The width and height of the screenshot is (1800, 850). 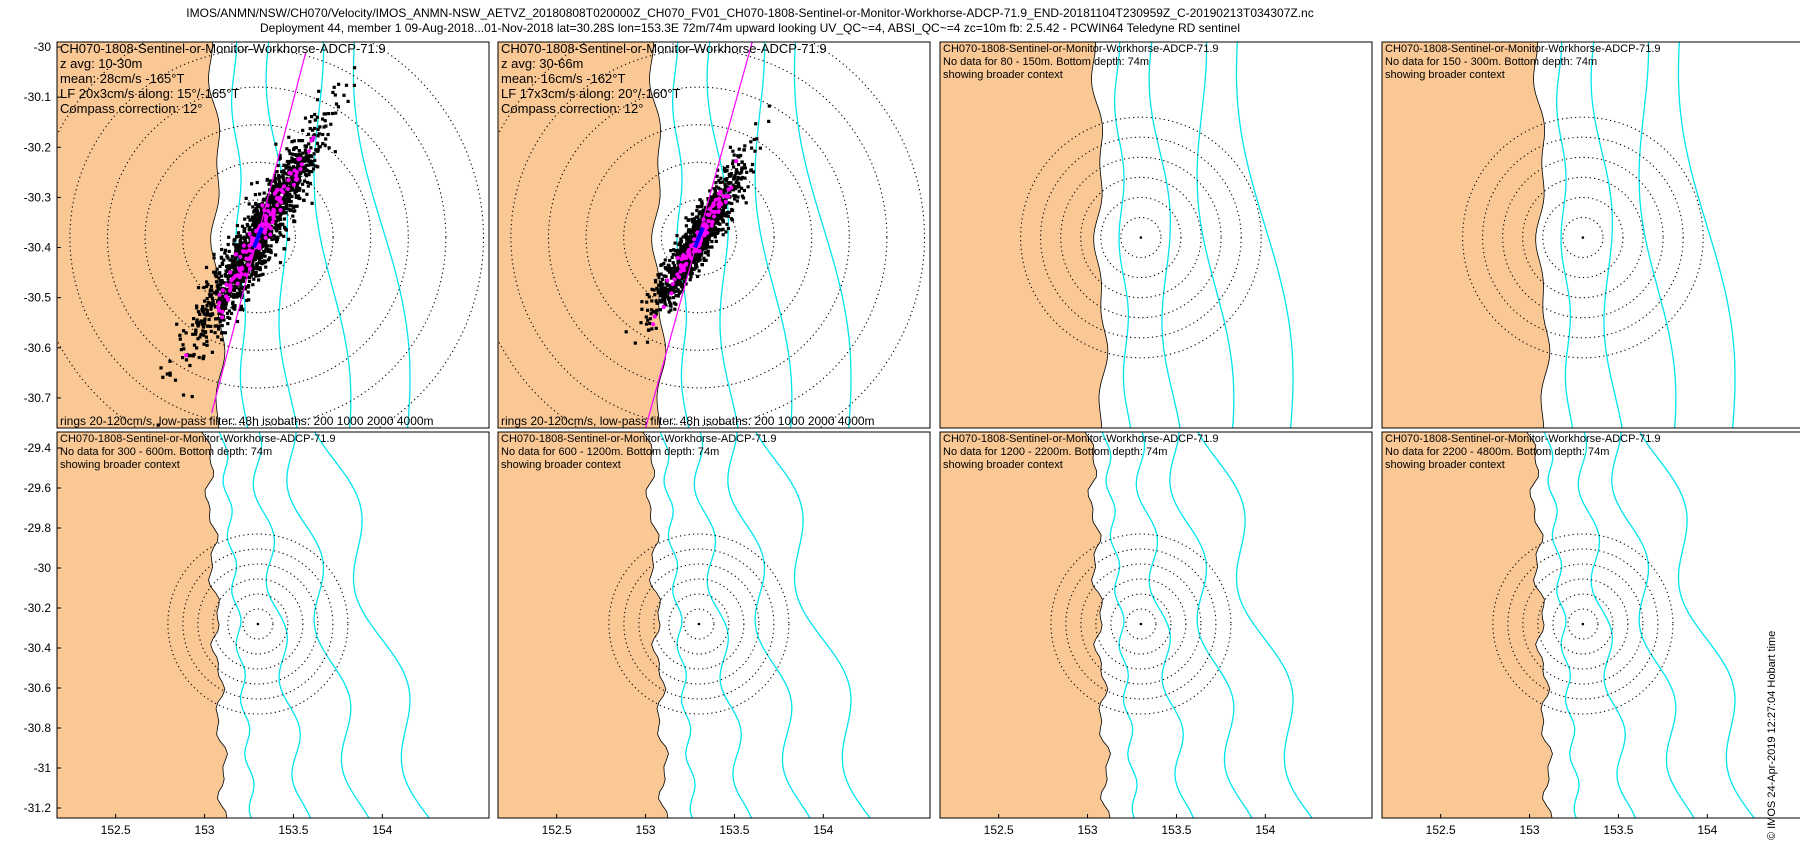 I want to click on axes-frame, so click(x=714, y=235).